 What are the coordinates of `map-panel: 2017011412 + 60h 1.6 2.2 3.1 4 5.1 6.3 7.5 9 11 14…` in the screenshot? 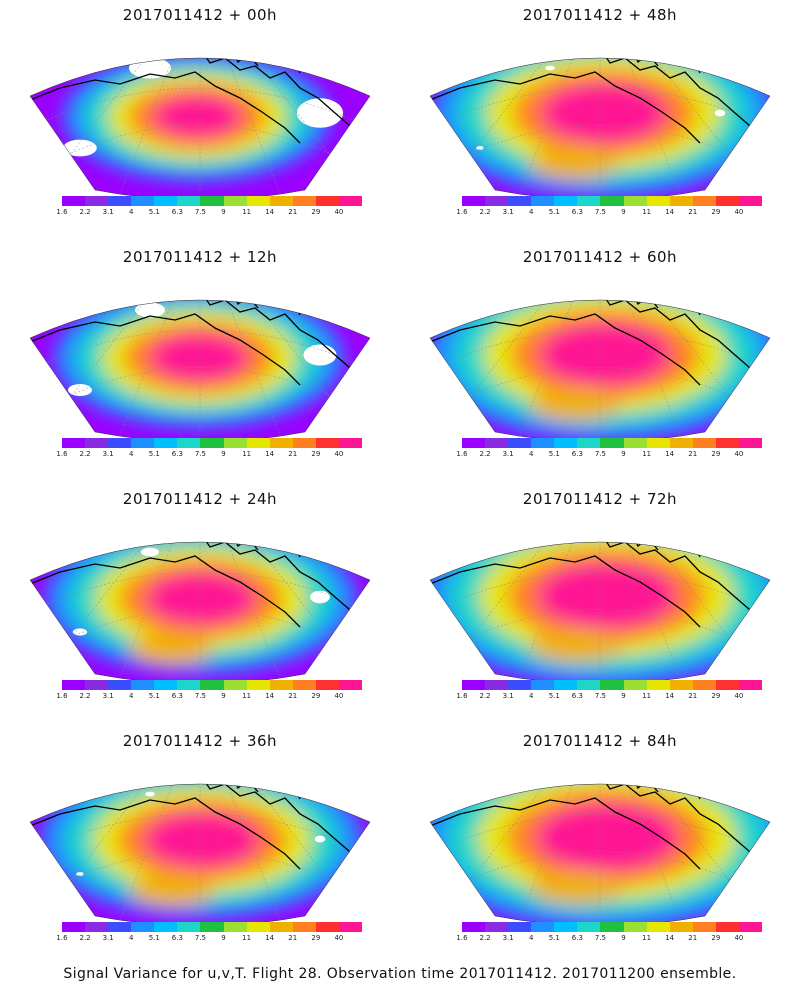 It's located at (600, 364).